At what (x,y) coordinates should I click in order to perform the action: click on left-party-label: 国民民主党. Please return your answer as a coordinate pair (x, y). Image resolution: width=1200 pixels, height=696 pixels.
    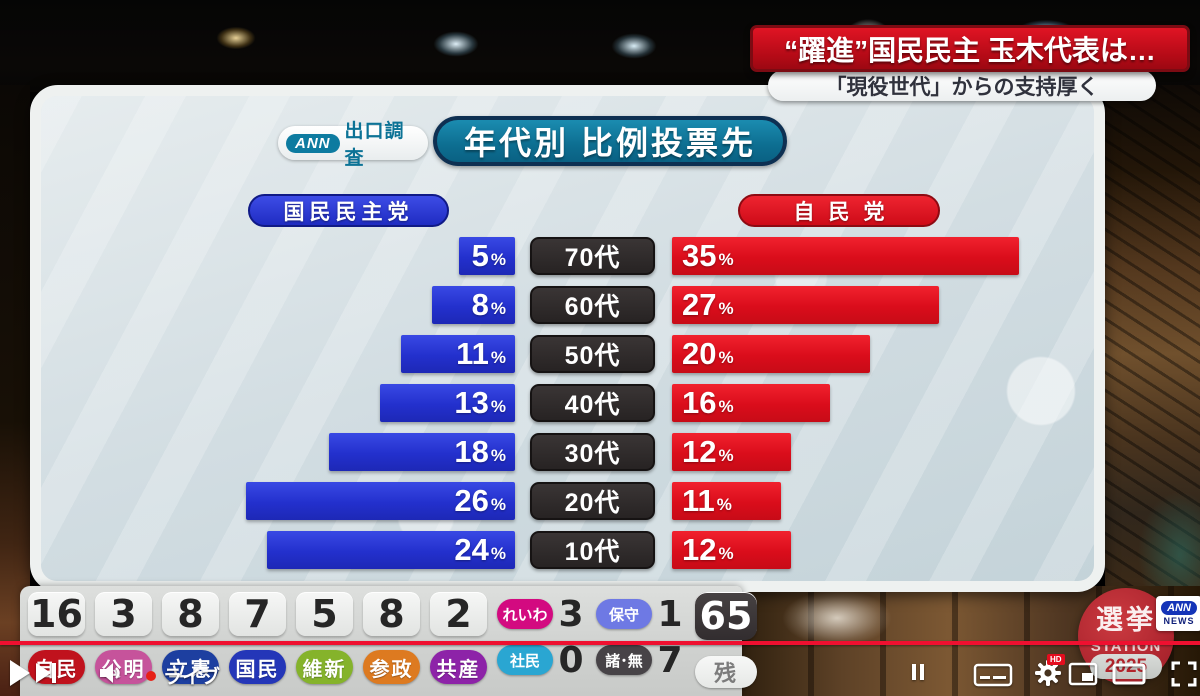
    Looking at the image, I should click on (348, 210).